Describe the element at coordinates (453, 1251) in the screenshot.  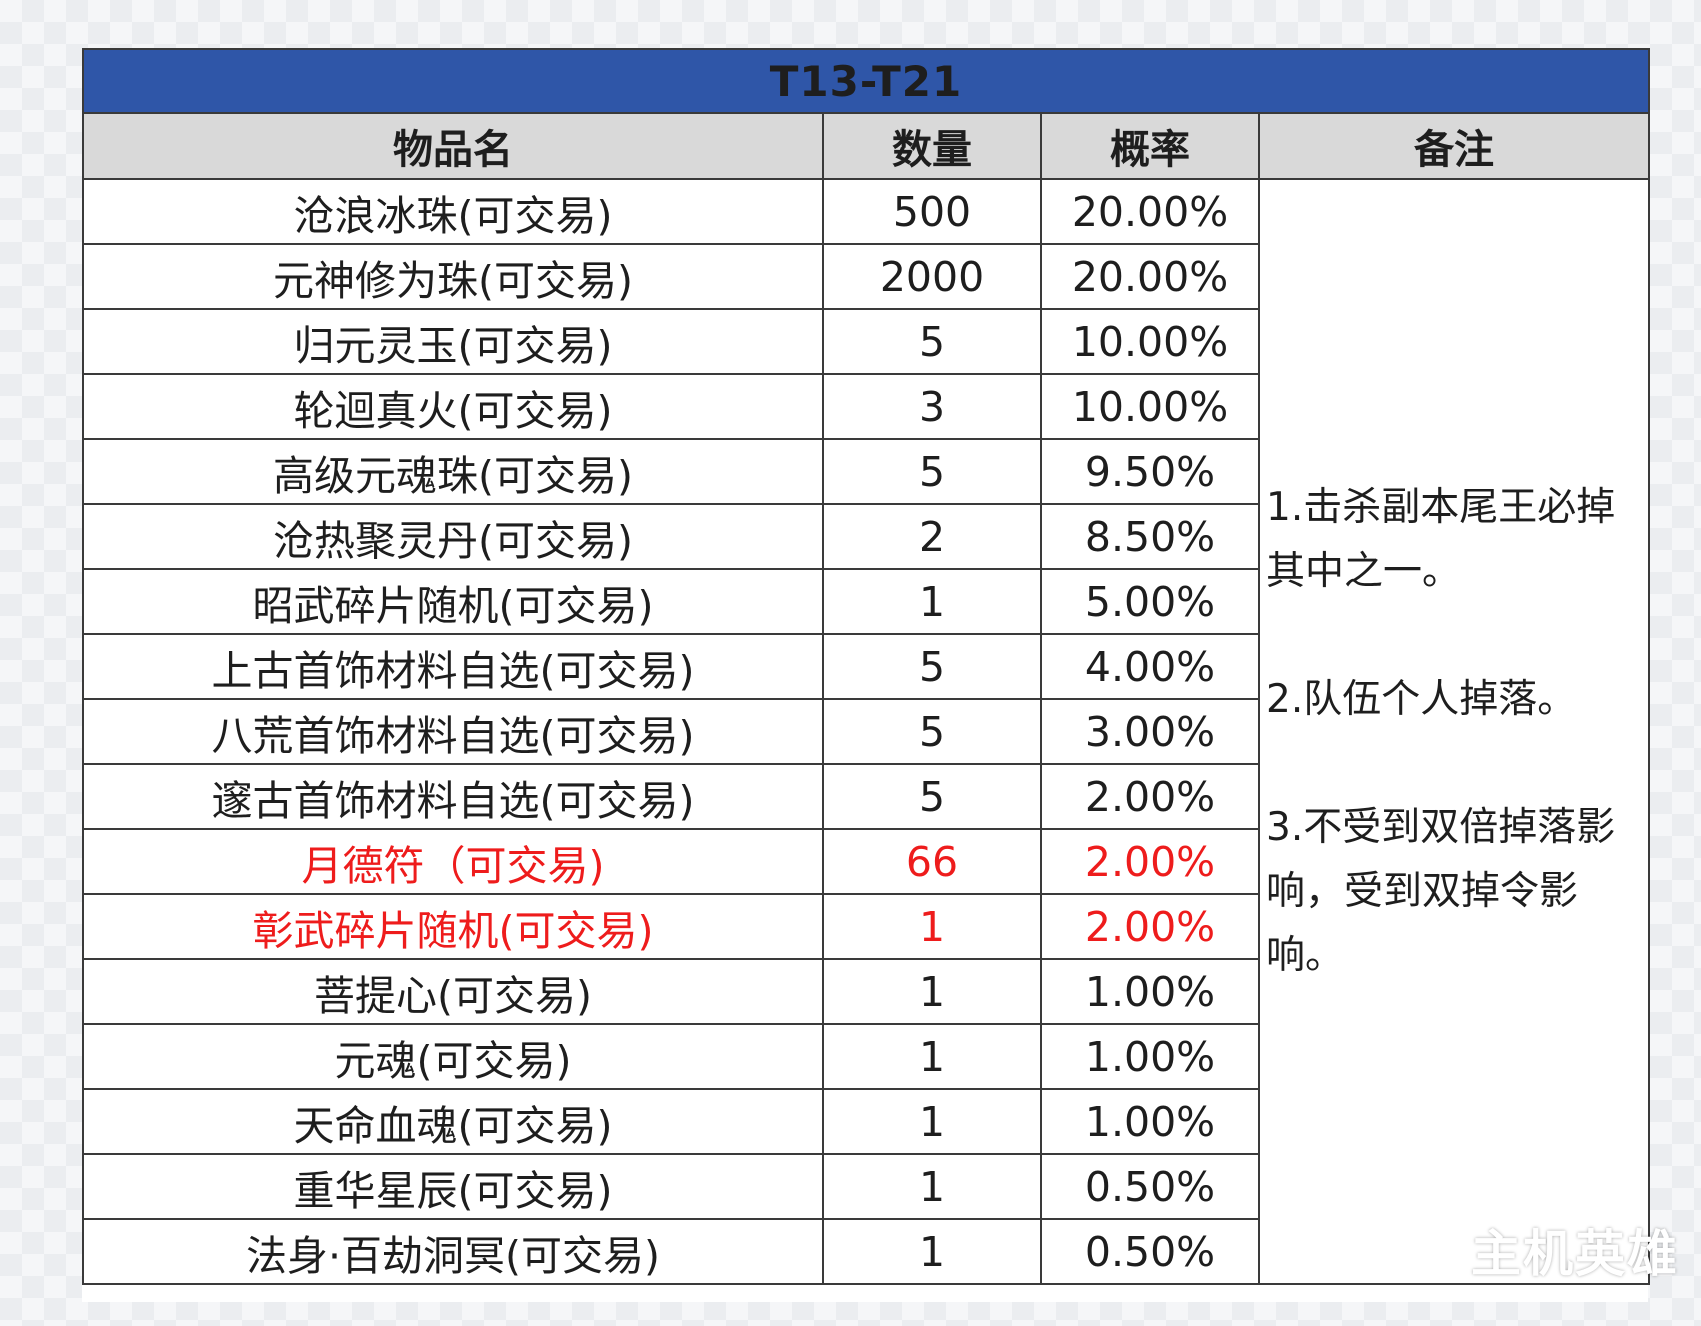
I see `item-name-cell: 法身·百劫洞冥(可交易)` at that location.